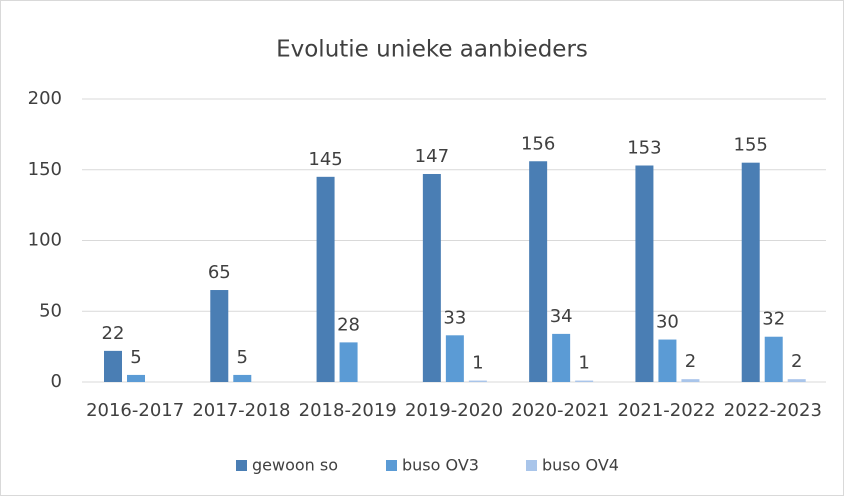 Image resolution: width=845 pixels, height=497 pixels. Describe the element at coordinates (751, 145) in the screenshot. I see `data-label: 155` at that location.